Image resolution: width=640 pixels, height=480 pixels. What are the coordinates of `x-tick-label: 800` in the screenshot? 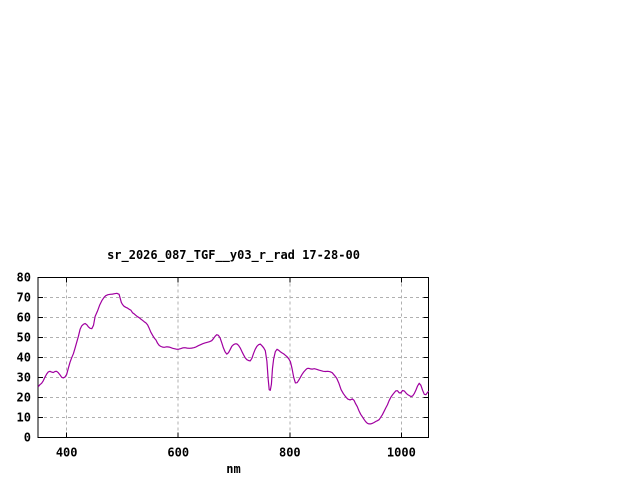 It's located at (290, 452).